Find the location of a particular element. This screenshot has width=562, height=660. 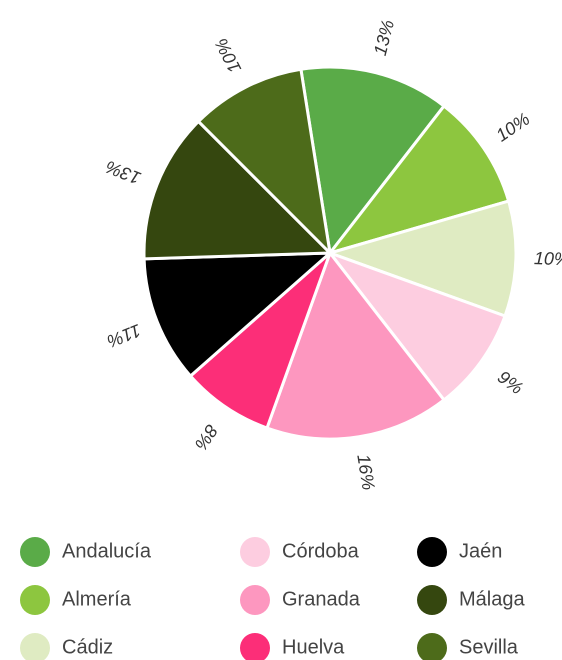

slice-label: 11% is located at coordinates (124, 335).